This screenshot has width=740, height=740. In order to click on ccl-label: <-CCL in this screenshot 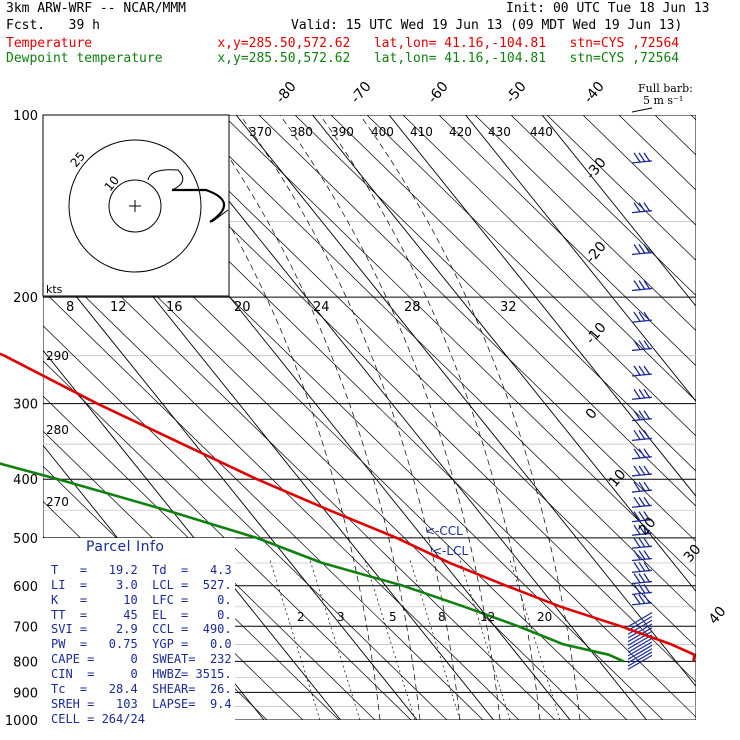, I will do `click(444, 531)`.